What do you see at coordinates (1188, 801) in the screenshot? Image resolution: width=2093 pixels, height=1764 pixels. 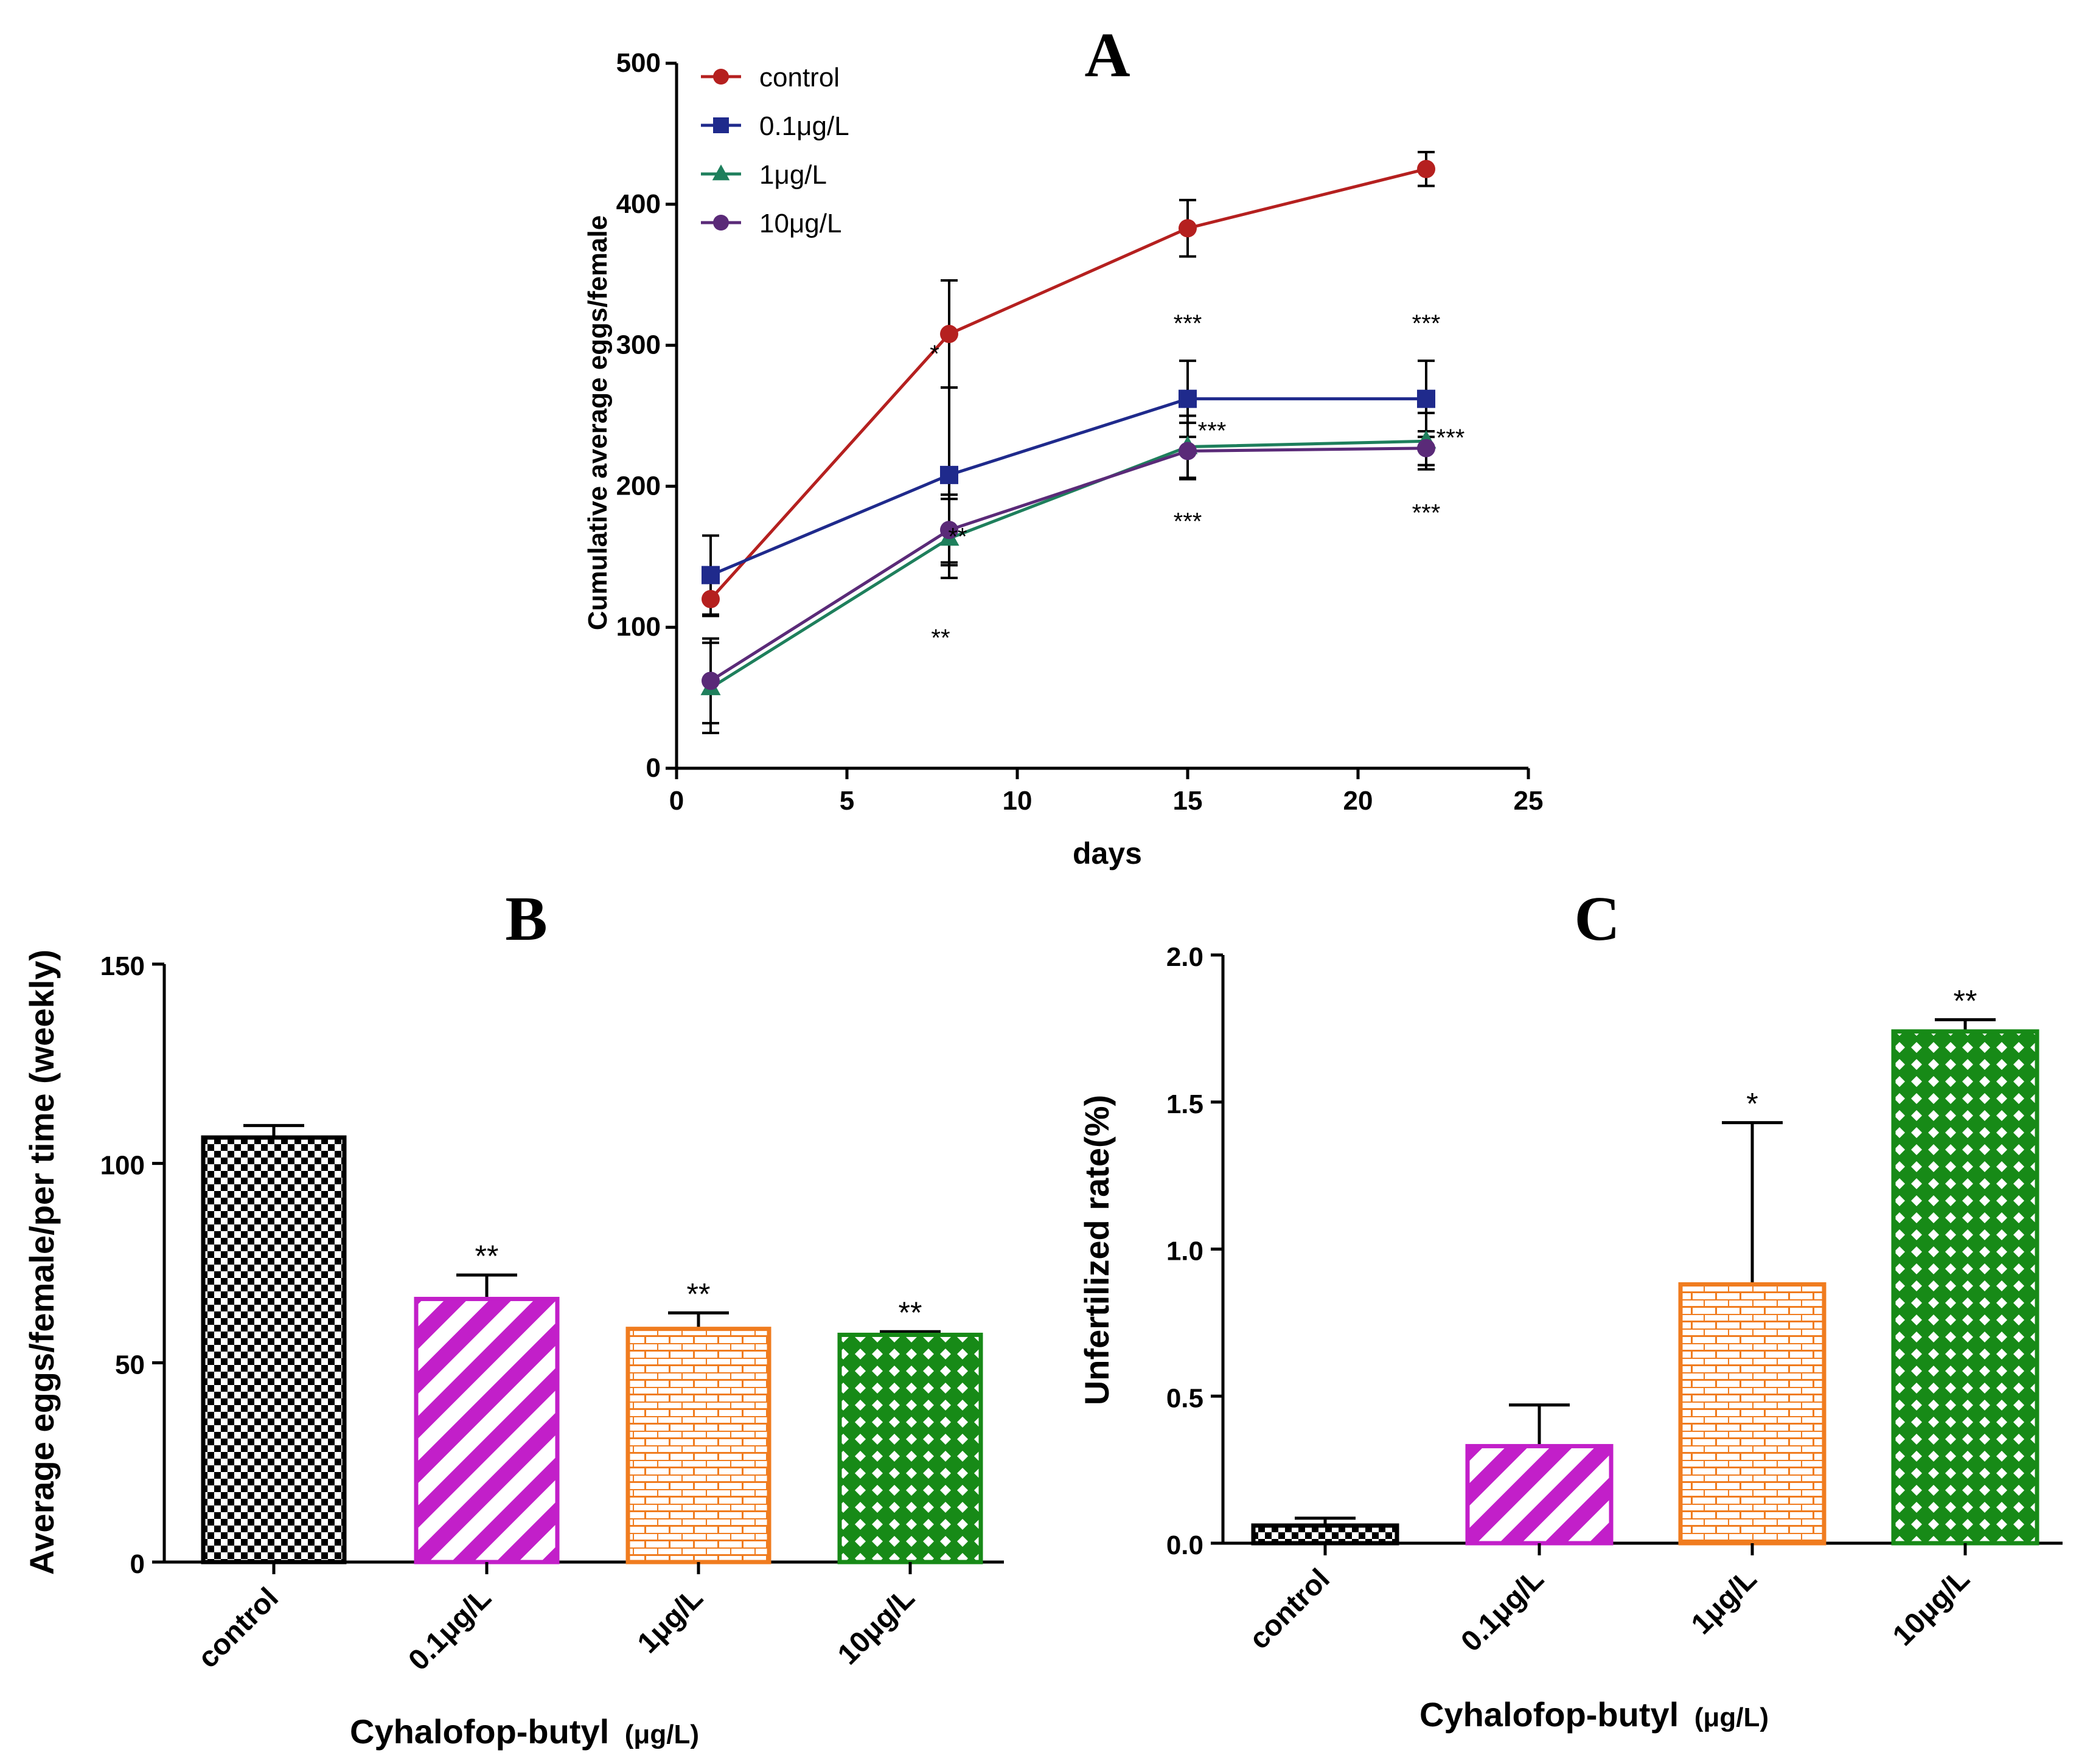 I see `panel-a-x-tick-label: 15` at bounding box center [1188, 801].